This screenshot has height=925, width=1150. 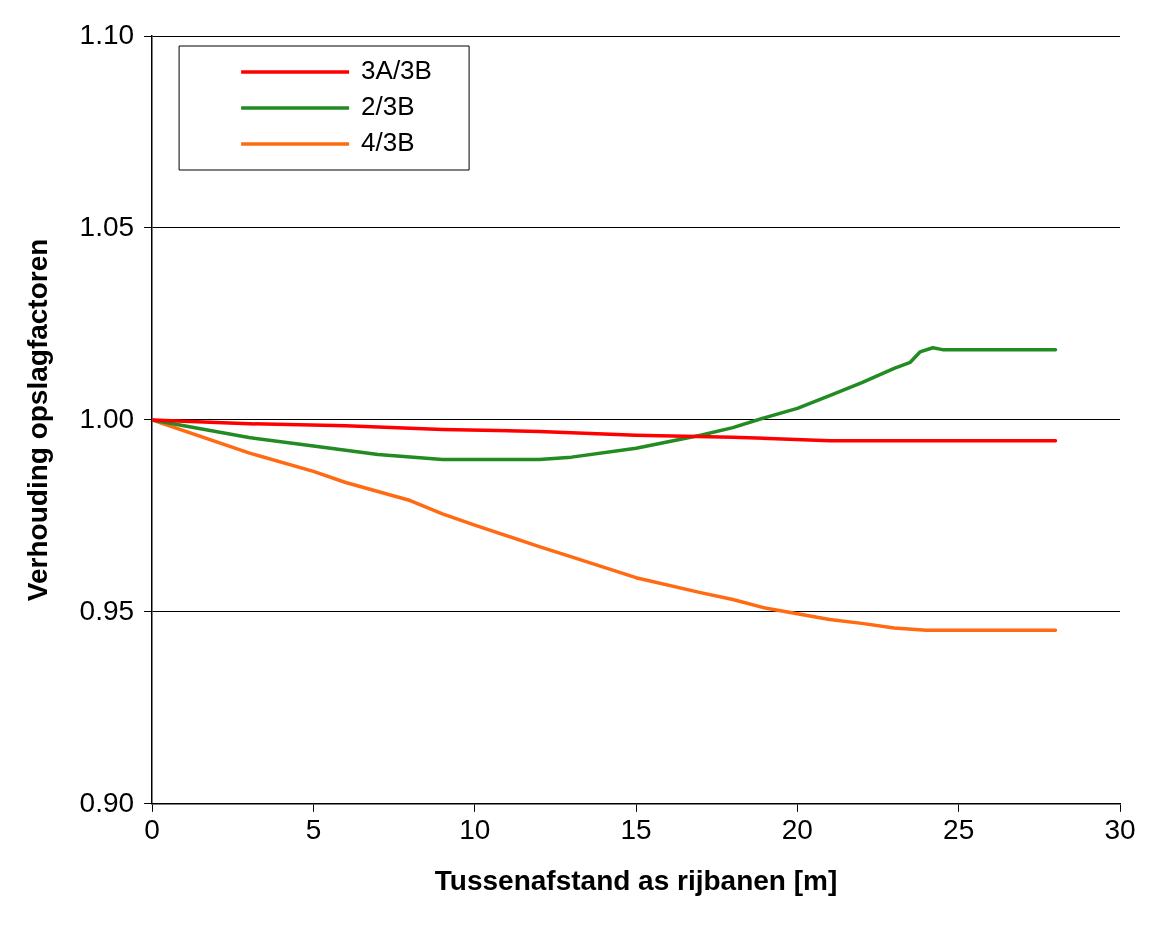 I want to click on x-tick-label: 10, so click(x=475, y=830).